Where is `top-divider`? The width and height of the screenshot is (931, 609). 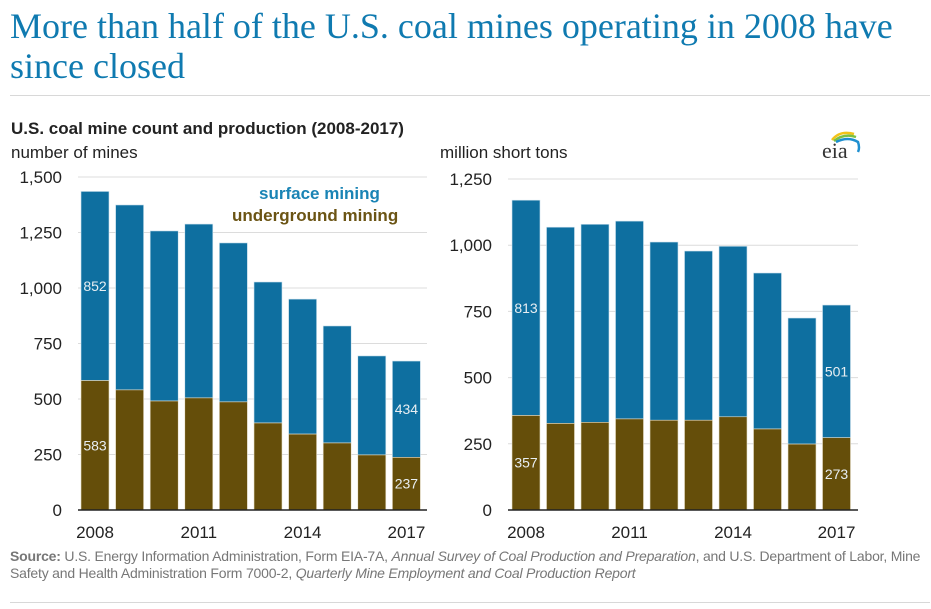 top-divider is located at coordinates (470, 95).